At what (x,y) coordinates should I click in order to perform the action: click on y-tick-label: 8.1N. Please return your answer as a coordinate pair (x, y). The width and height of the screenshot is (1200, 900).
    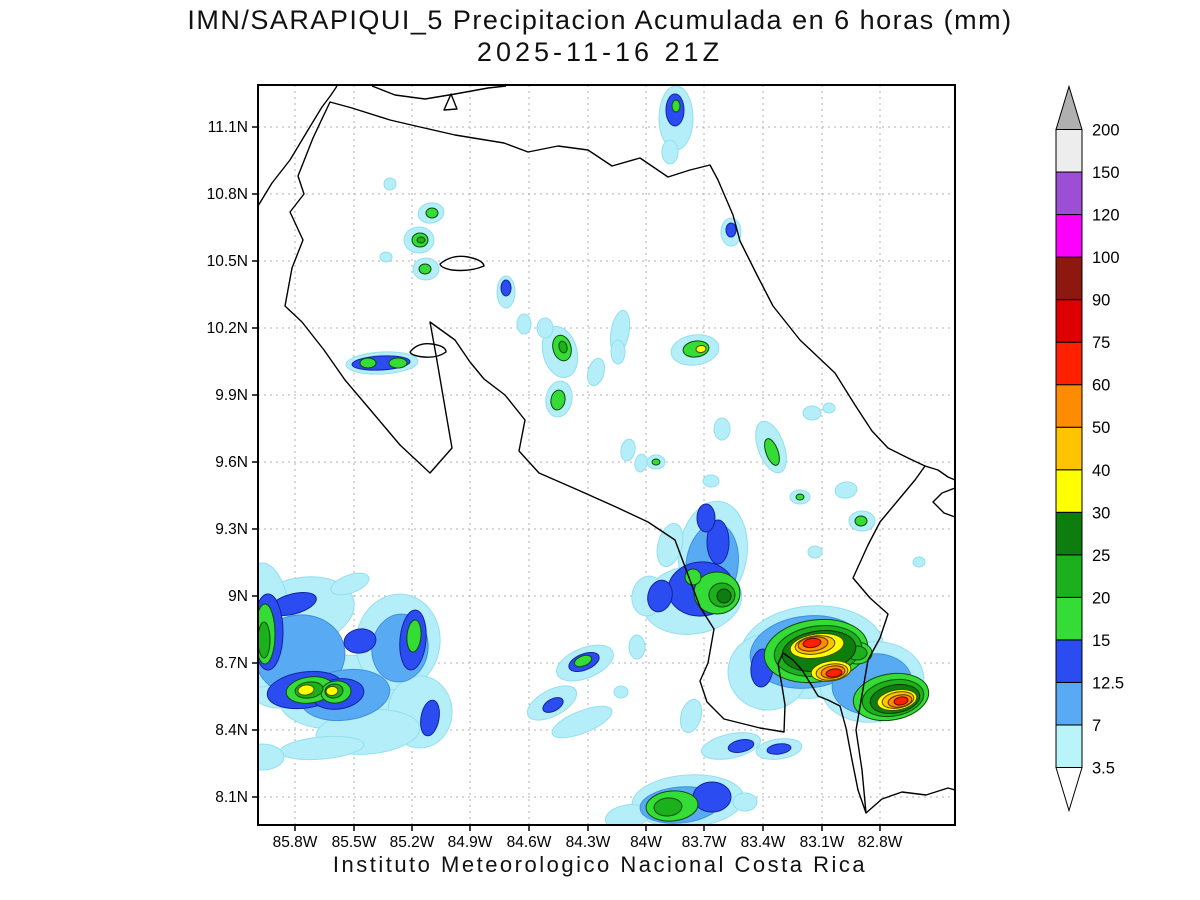
    Looking at the image, I should click on (231, 797).